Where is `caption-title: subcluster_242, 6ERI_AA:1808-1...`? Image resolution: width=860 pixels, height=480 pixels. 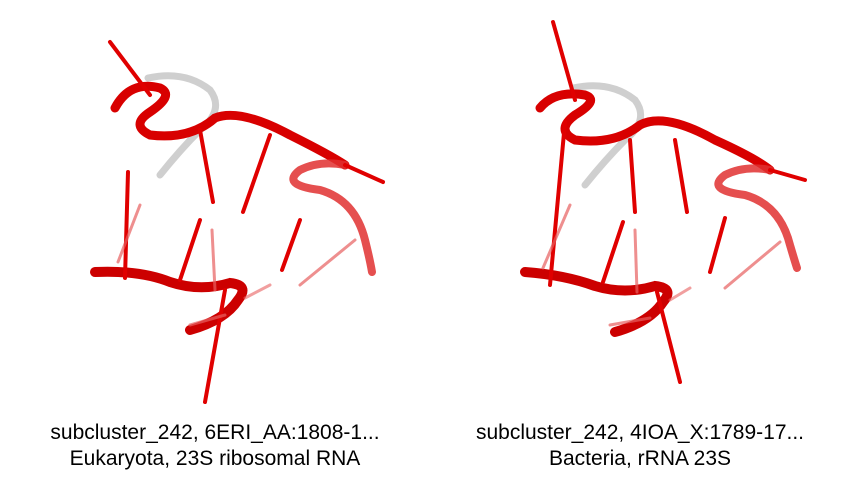 caption-title: subcluster_242, 6ERI_AA:1808-1... is located at coordinates (215, 432).